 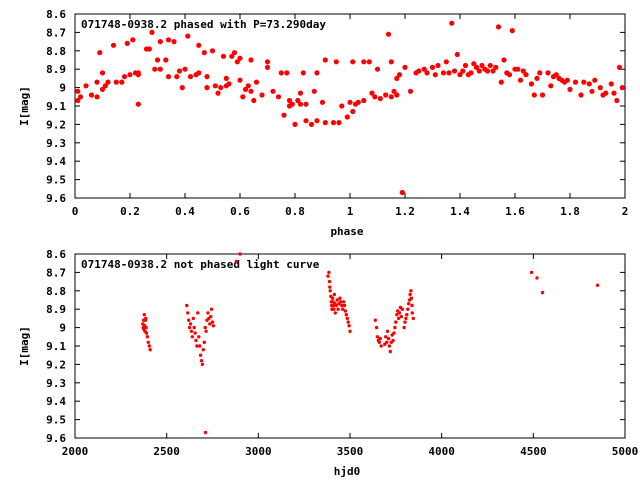 I want to click on y-tick-label: 9, so click(x=62, y=88).